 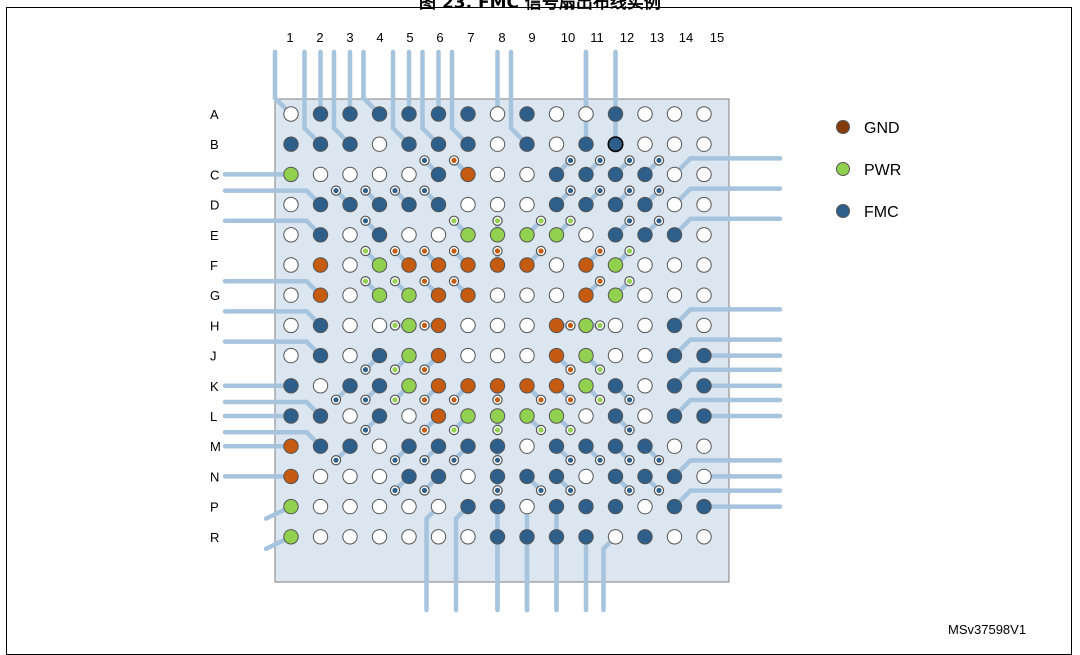 I want to click on row-label: J, so click(x=213, y=356).